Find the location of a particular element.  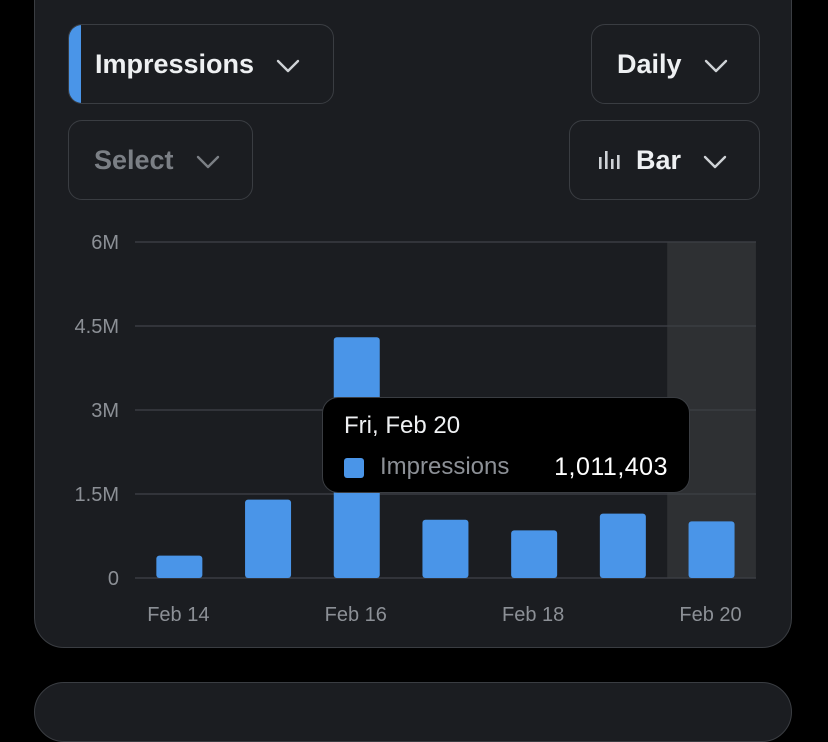

metric-dropdown: Impressions is located at coordinates (201, 64).